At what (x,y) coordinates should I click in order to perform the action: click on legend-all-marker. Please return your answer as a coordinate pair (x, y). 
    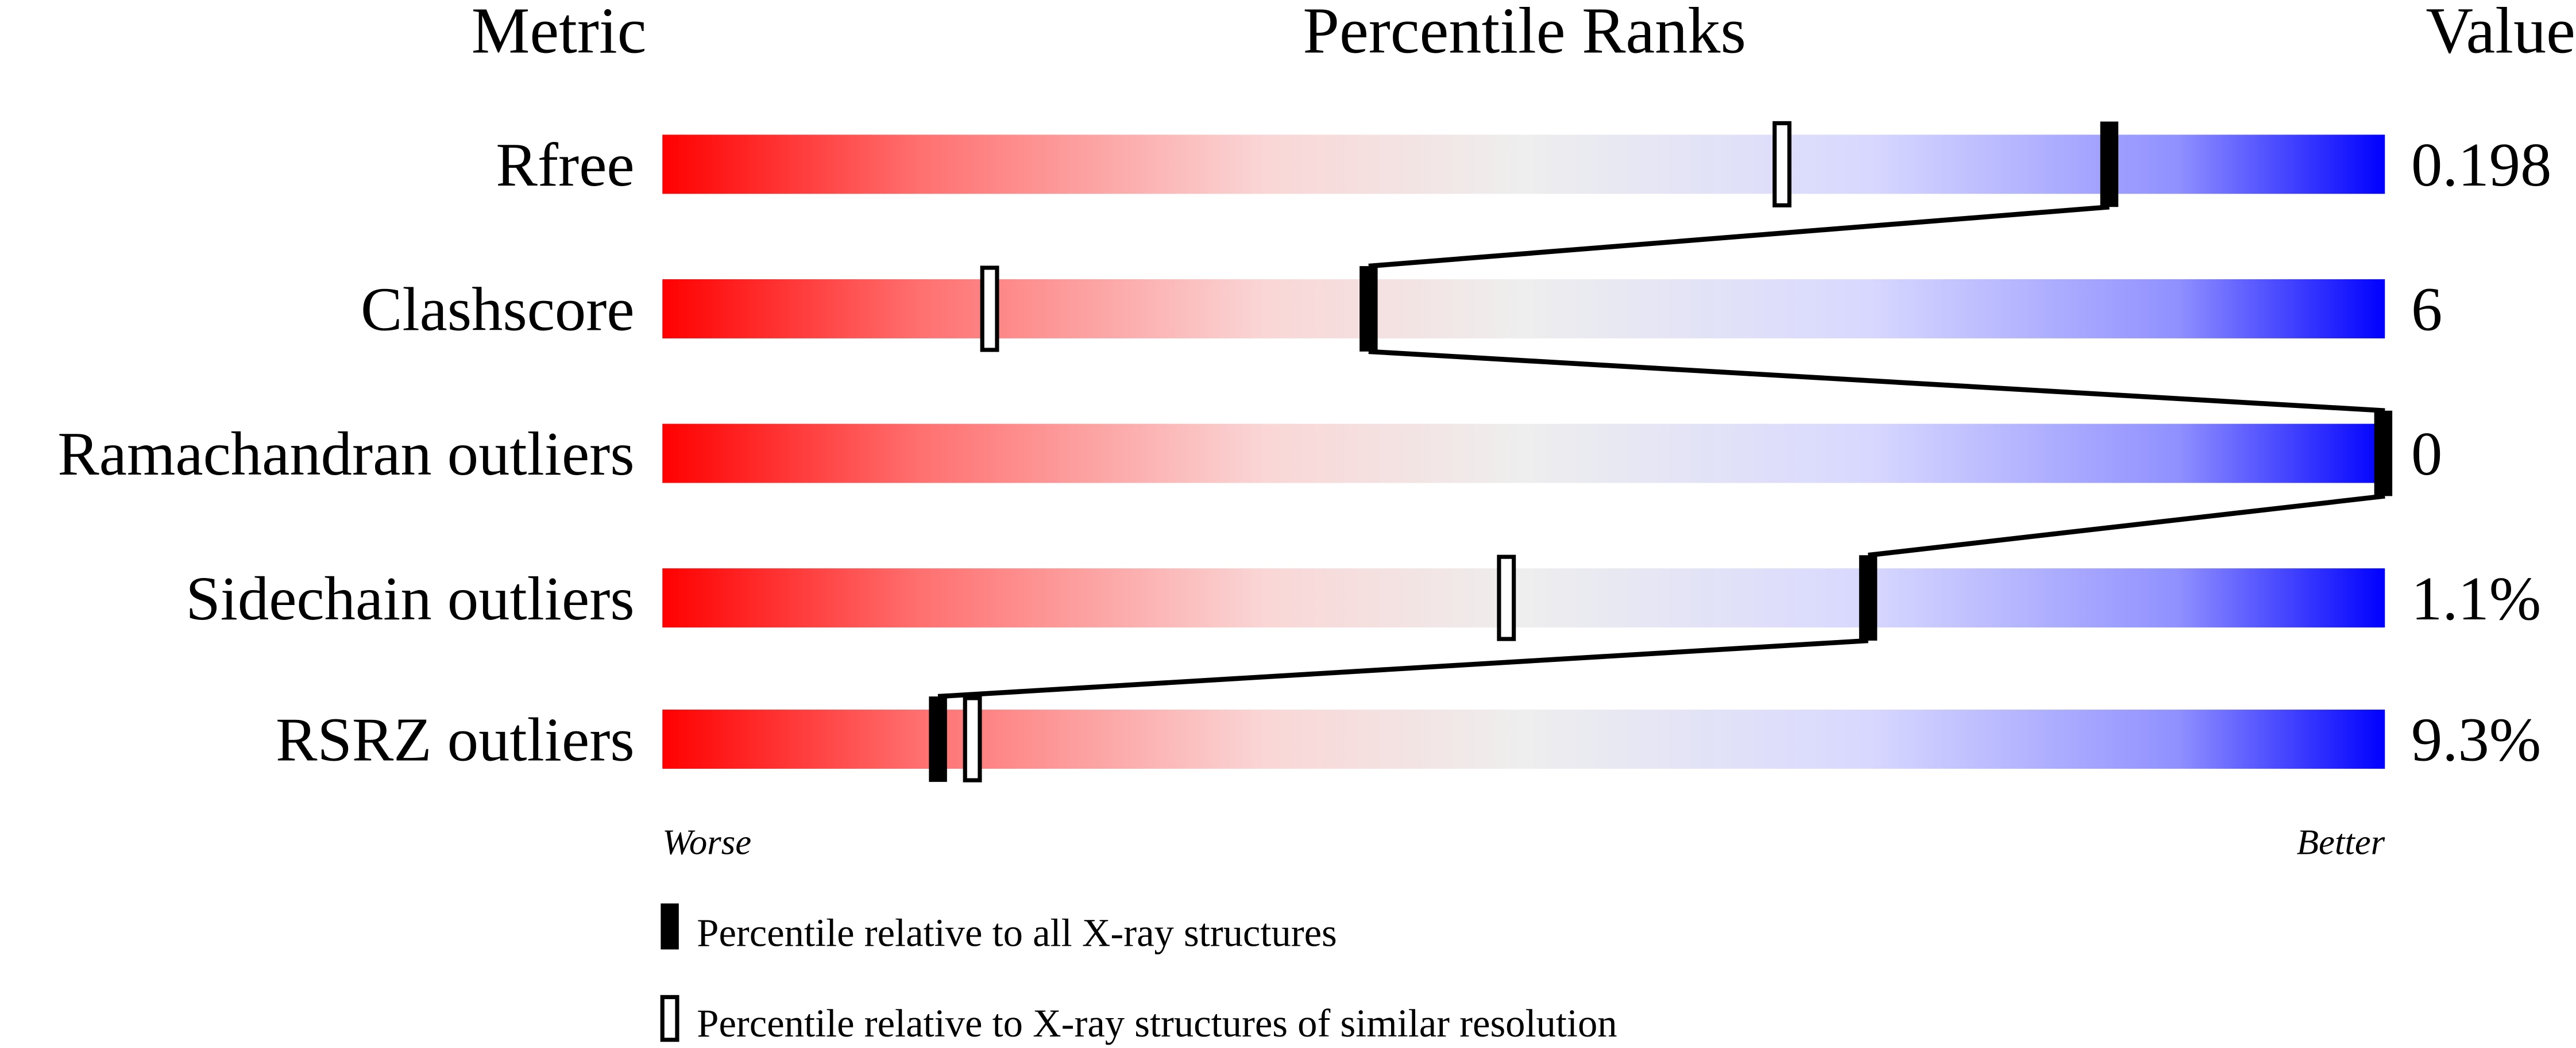
    Looking at the image, I should click on (670, 927).